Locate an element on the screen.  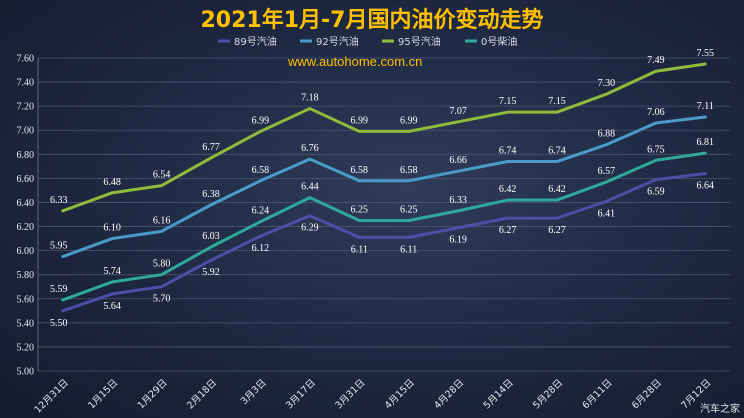
x-tick-label: 6月28日 is located at coordinates (647, 394).